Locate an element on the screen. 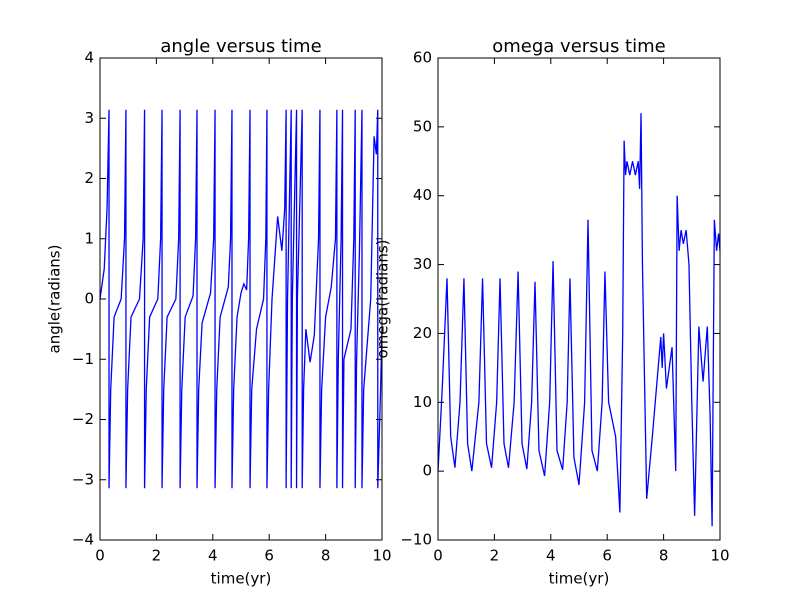 This screenshot has height=600, width=800. y-tick-label: −10 is located at coordinates (416, 540).